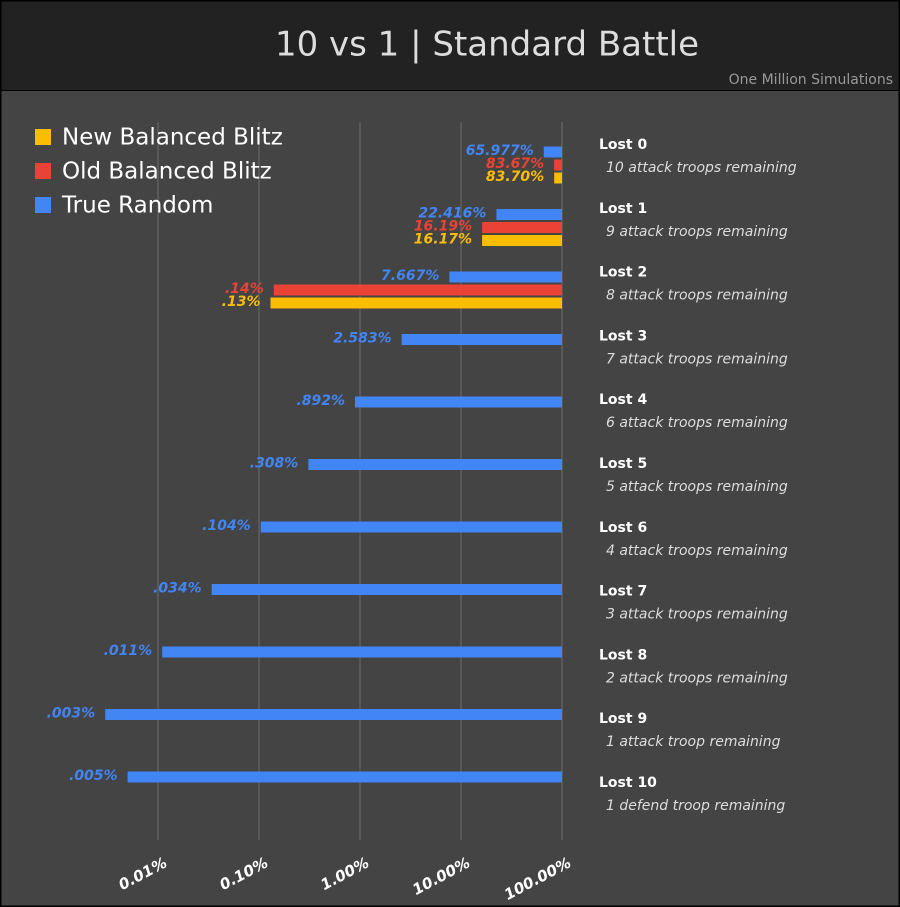  Describe the element at coordinates (697, 678) in the screenshot. I see `category-note: 2 attack troops remaining` at that location.